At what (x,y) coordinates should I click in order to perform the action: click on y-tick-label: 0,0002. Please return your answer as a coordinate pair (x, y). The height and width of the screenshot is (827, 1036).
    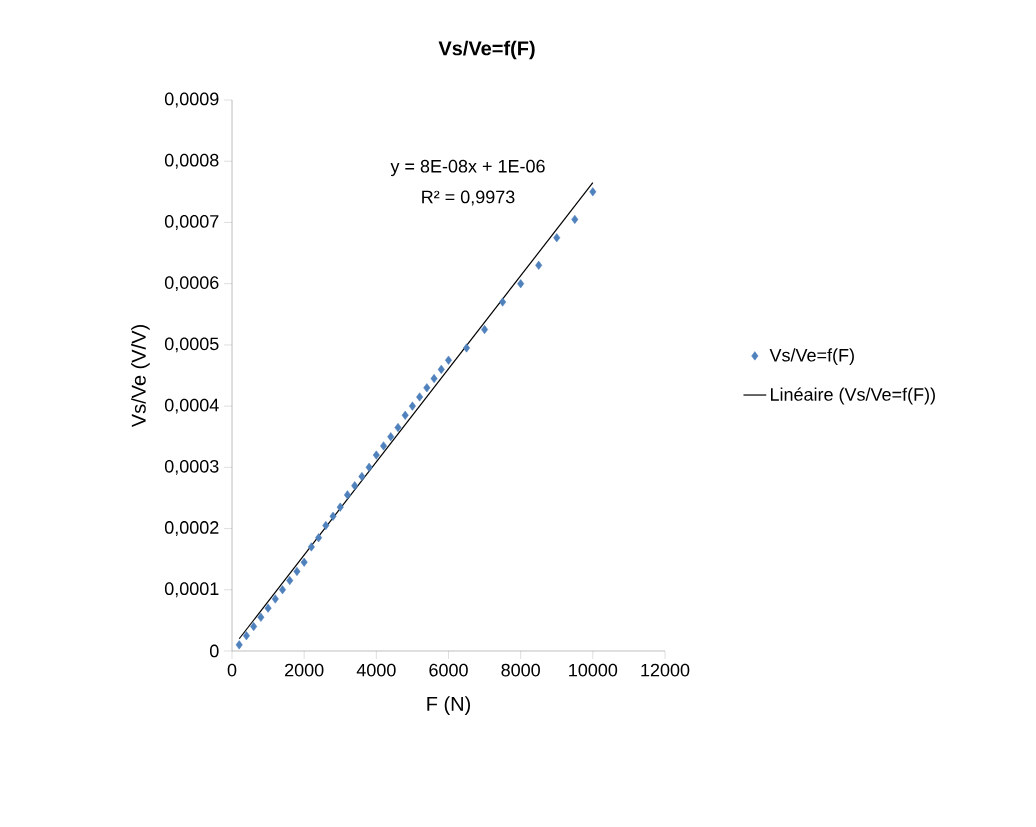
    Looking at the image, I should click on (191, 528).